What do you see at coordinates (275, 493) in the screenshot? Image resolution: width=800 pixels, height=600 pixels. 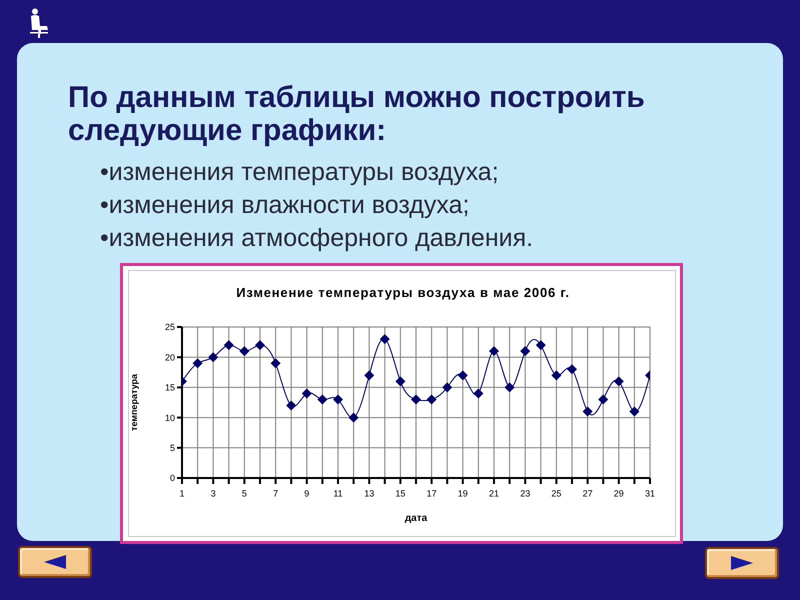 I see `x-tick-label: 7` at bounding box center [275, 493].